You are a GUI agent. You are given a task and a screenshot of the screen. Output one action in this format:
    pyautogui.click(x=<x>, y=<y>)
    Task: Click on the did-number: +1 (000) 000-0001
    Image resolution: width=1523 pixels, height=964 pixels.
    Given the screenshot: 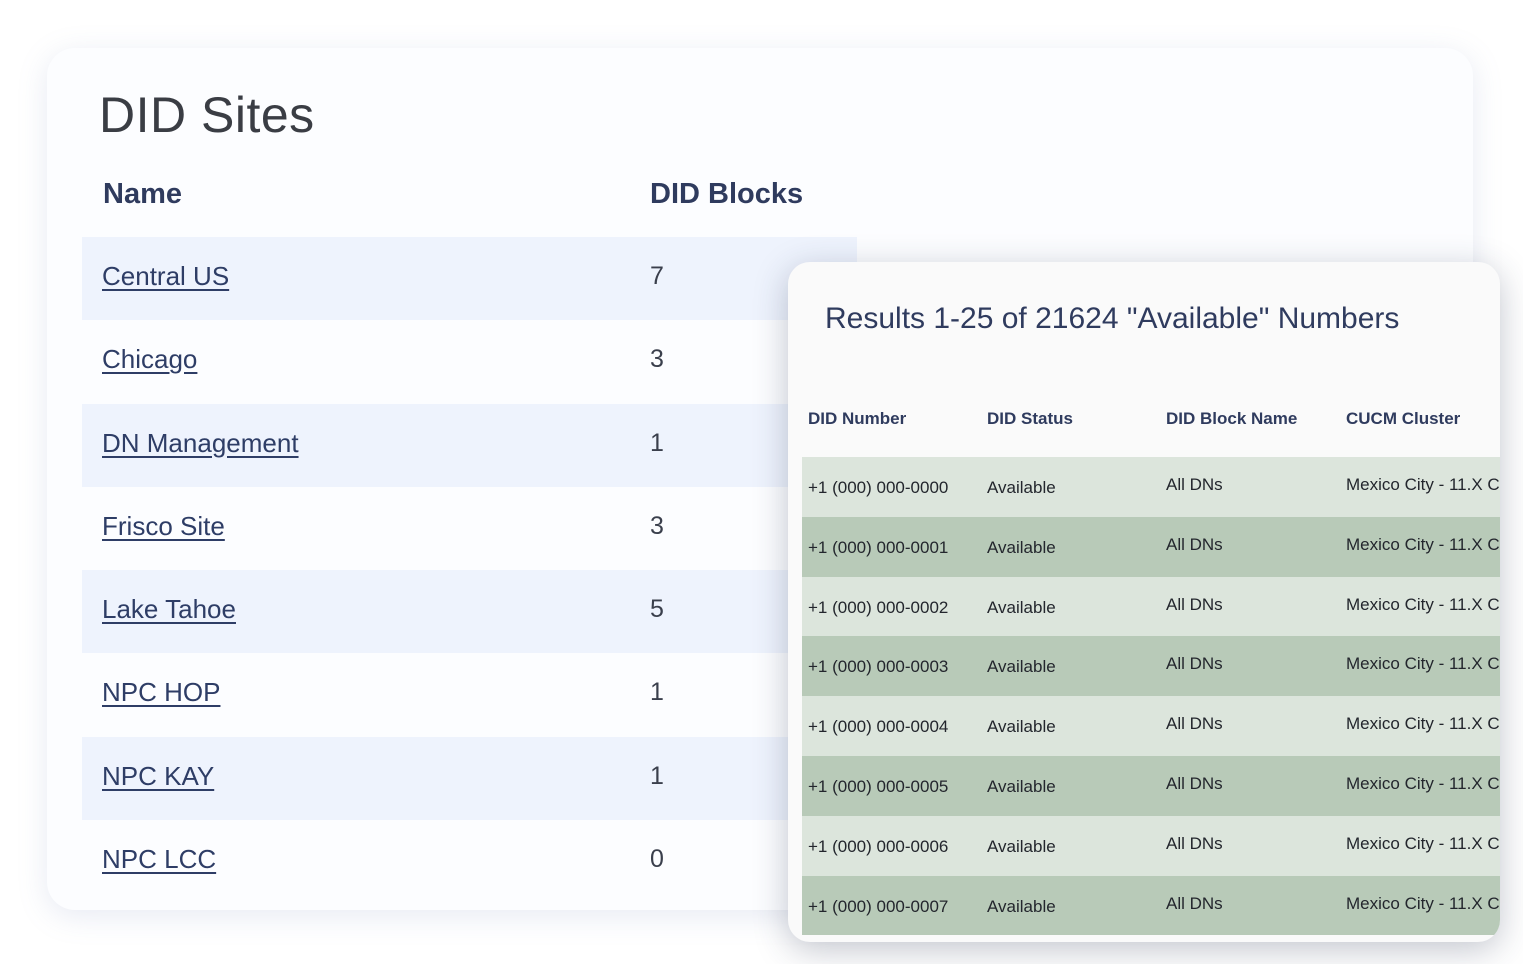 What is the action you would take?
    pyautogui.click(x=878, y=547)
    